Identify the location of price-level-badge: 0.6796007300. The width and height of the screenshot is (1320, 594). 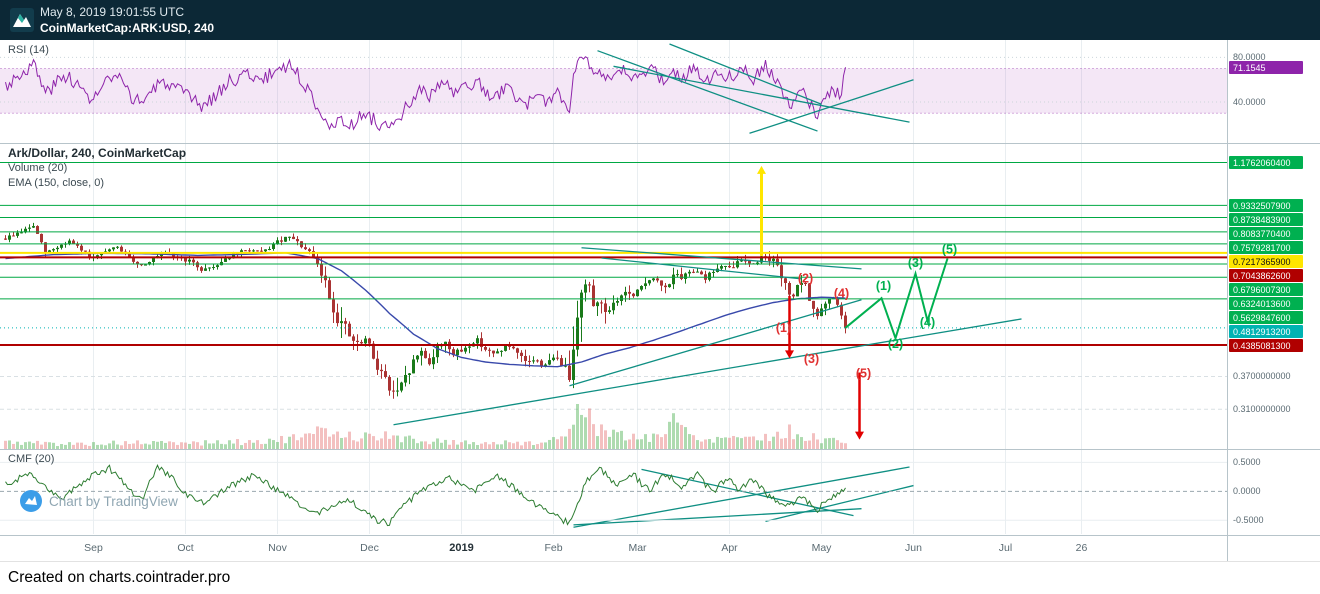
(1266, 289).